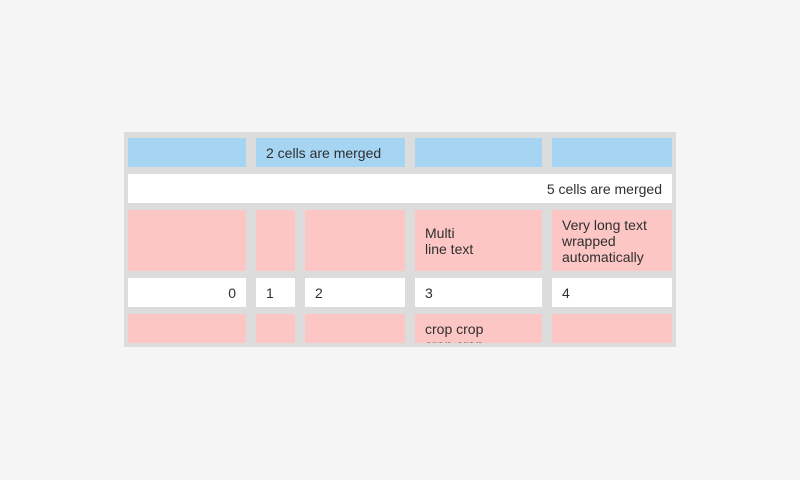 The width and height of the screenshot is (800, 480). What do you see at coordinates (330, 152) in the screenshot?
I see `merged-cell-2: 2 cells are merged` at bounding box center [330, 152].